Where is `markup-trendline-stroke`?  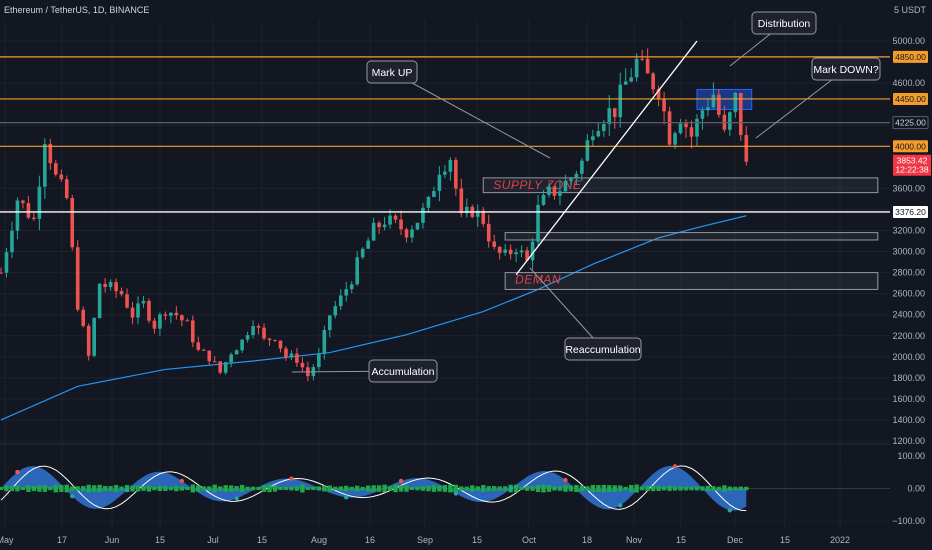 markup-trendline-stroke is located at coordinates (606, 158).